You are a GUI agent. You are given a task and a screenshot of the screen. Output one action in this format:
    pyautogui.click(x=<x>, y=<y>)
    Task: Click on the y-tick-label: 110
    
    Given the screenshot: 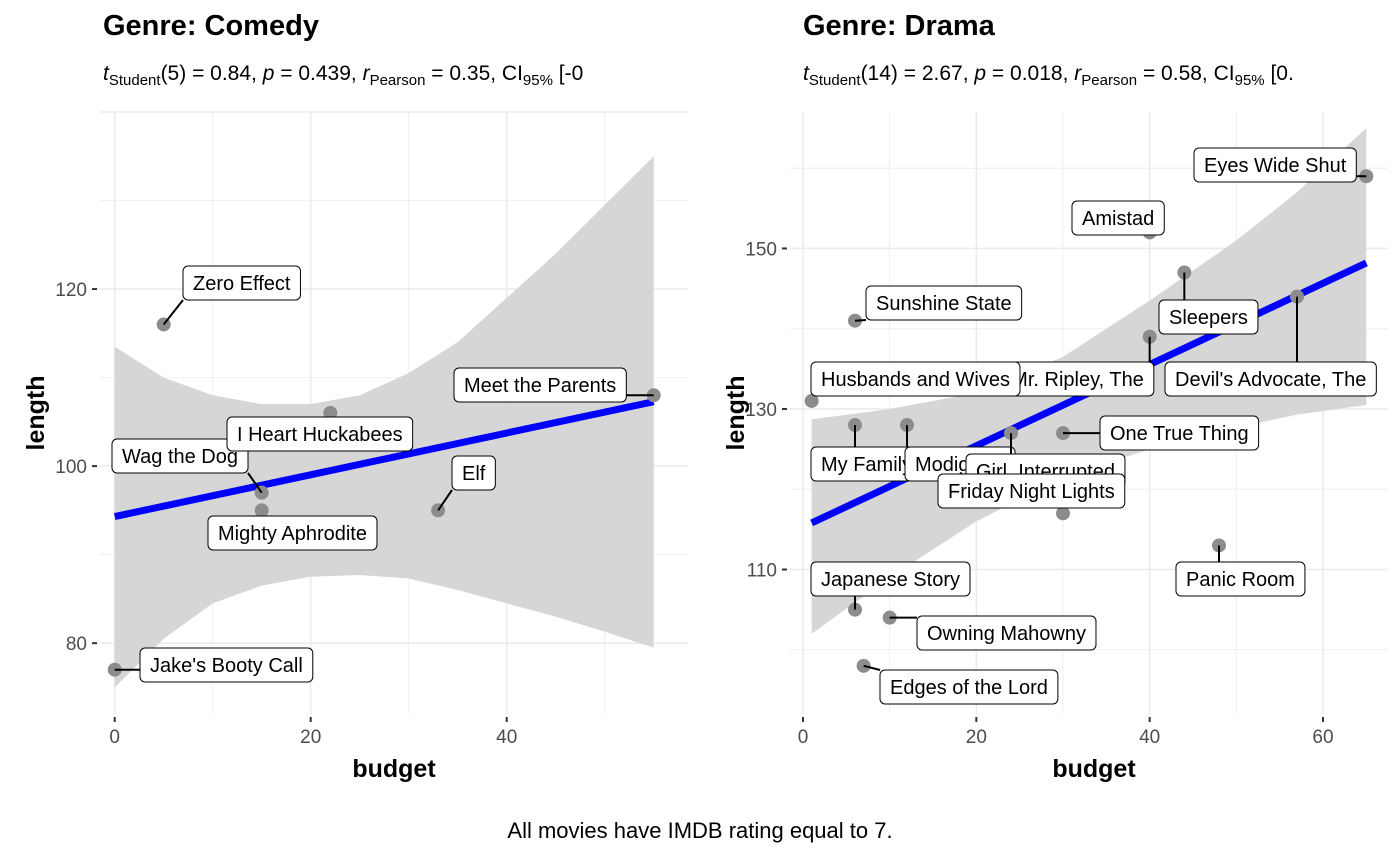 What is the action you would take?
    pyautogui.click(x=762, y=571)
    